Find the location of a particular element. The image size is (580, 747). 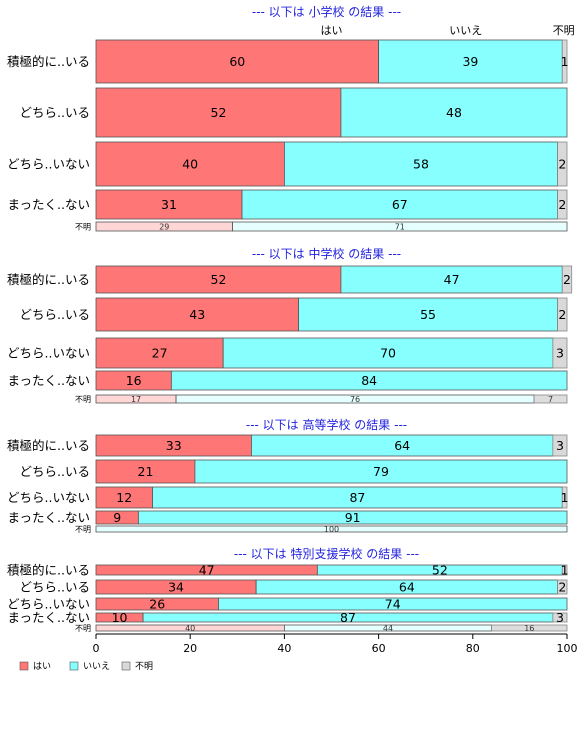

column-header: 不明 is located at coordinates (564, 30).